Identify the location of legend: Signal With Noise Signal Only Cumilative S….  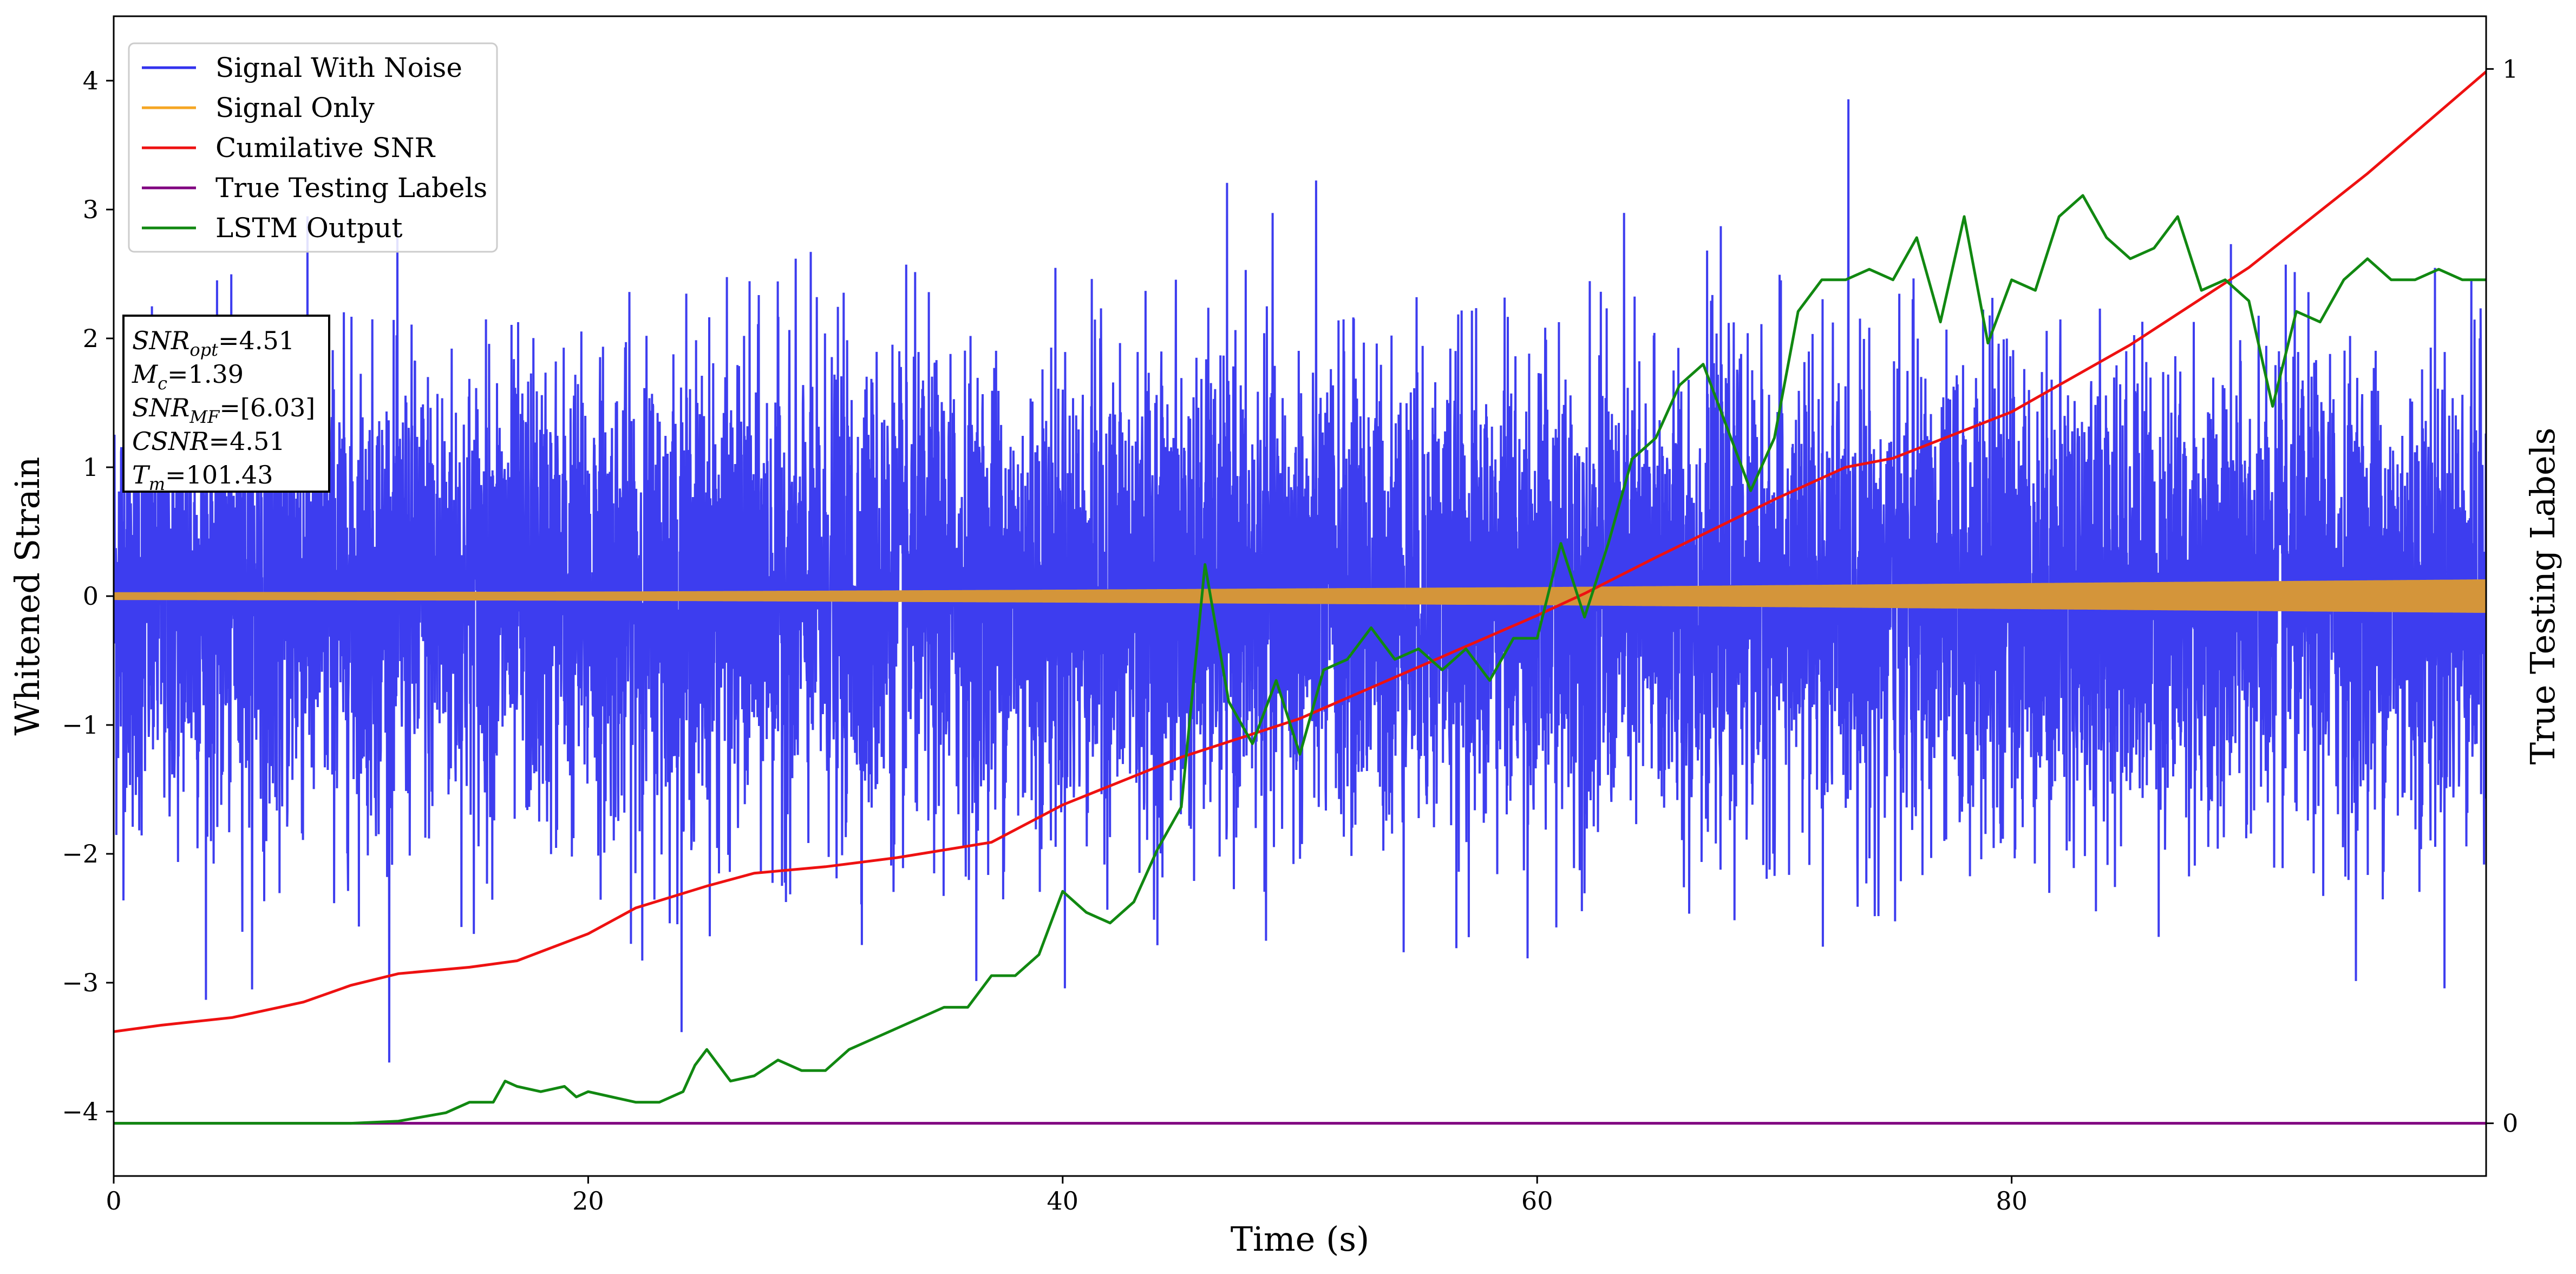
(313, 147).